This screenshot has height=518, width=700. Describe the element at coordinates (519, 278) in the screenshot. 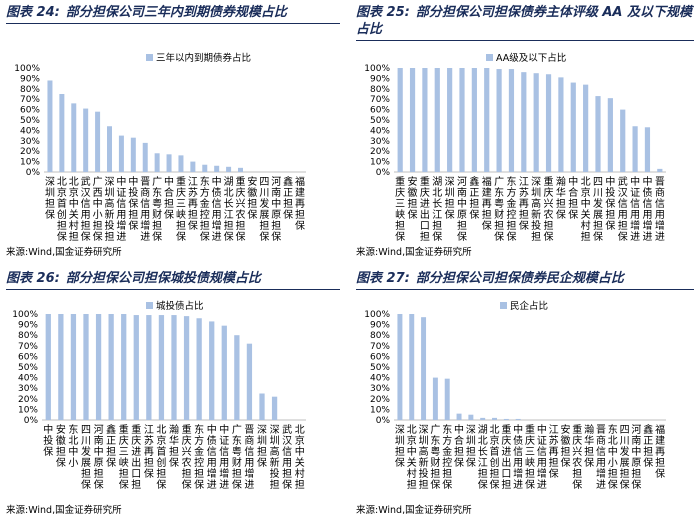

I see `chart-27-title: 部分担保公司担保债券民企规模占比` at that location.